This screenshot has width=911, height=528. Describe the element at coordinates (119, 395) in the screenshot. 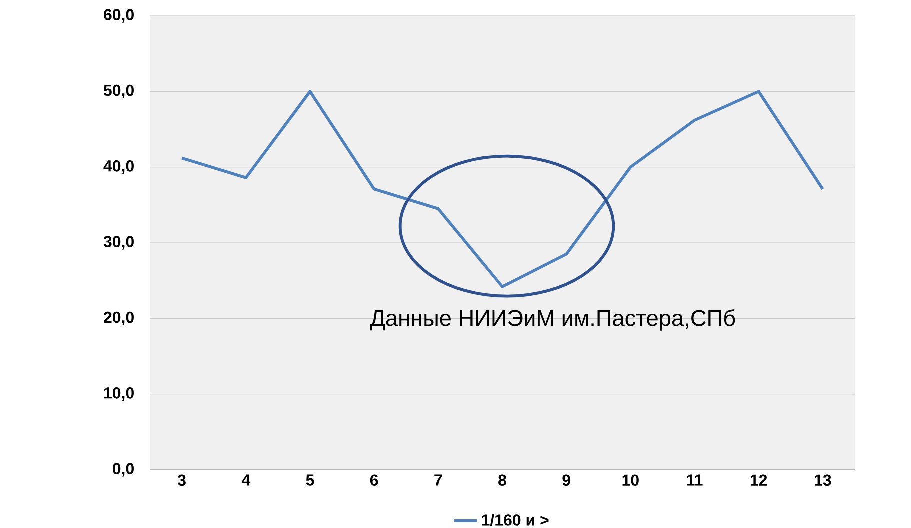

I see `y-tick-label: 10,0` at that location.